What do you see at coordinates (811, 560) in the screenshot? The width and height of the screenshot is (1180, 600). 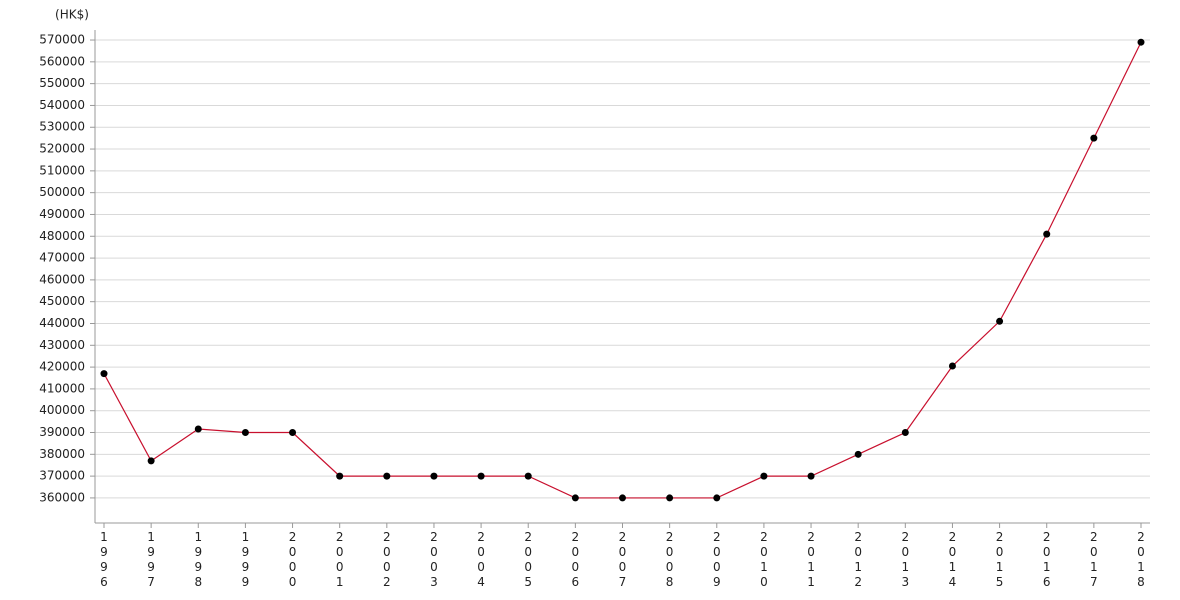 I see `x-tick-label: 2011` at bounding box center [811, 560].